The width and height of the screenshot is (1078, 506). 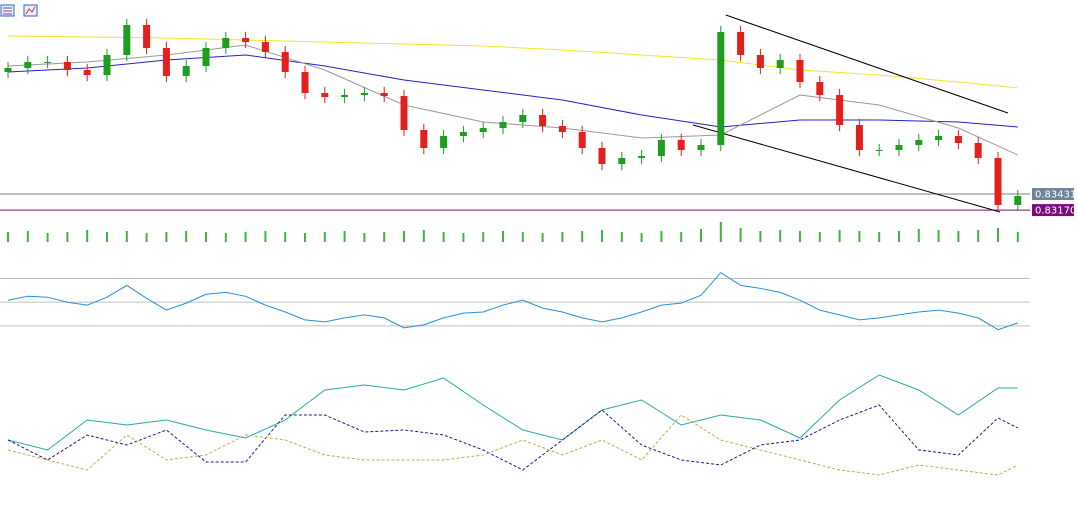 What do you see at coordinates (30, 10) in the screenshot?
I see `icon-line` at bounding box center [30, 10].